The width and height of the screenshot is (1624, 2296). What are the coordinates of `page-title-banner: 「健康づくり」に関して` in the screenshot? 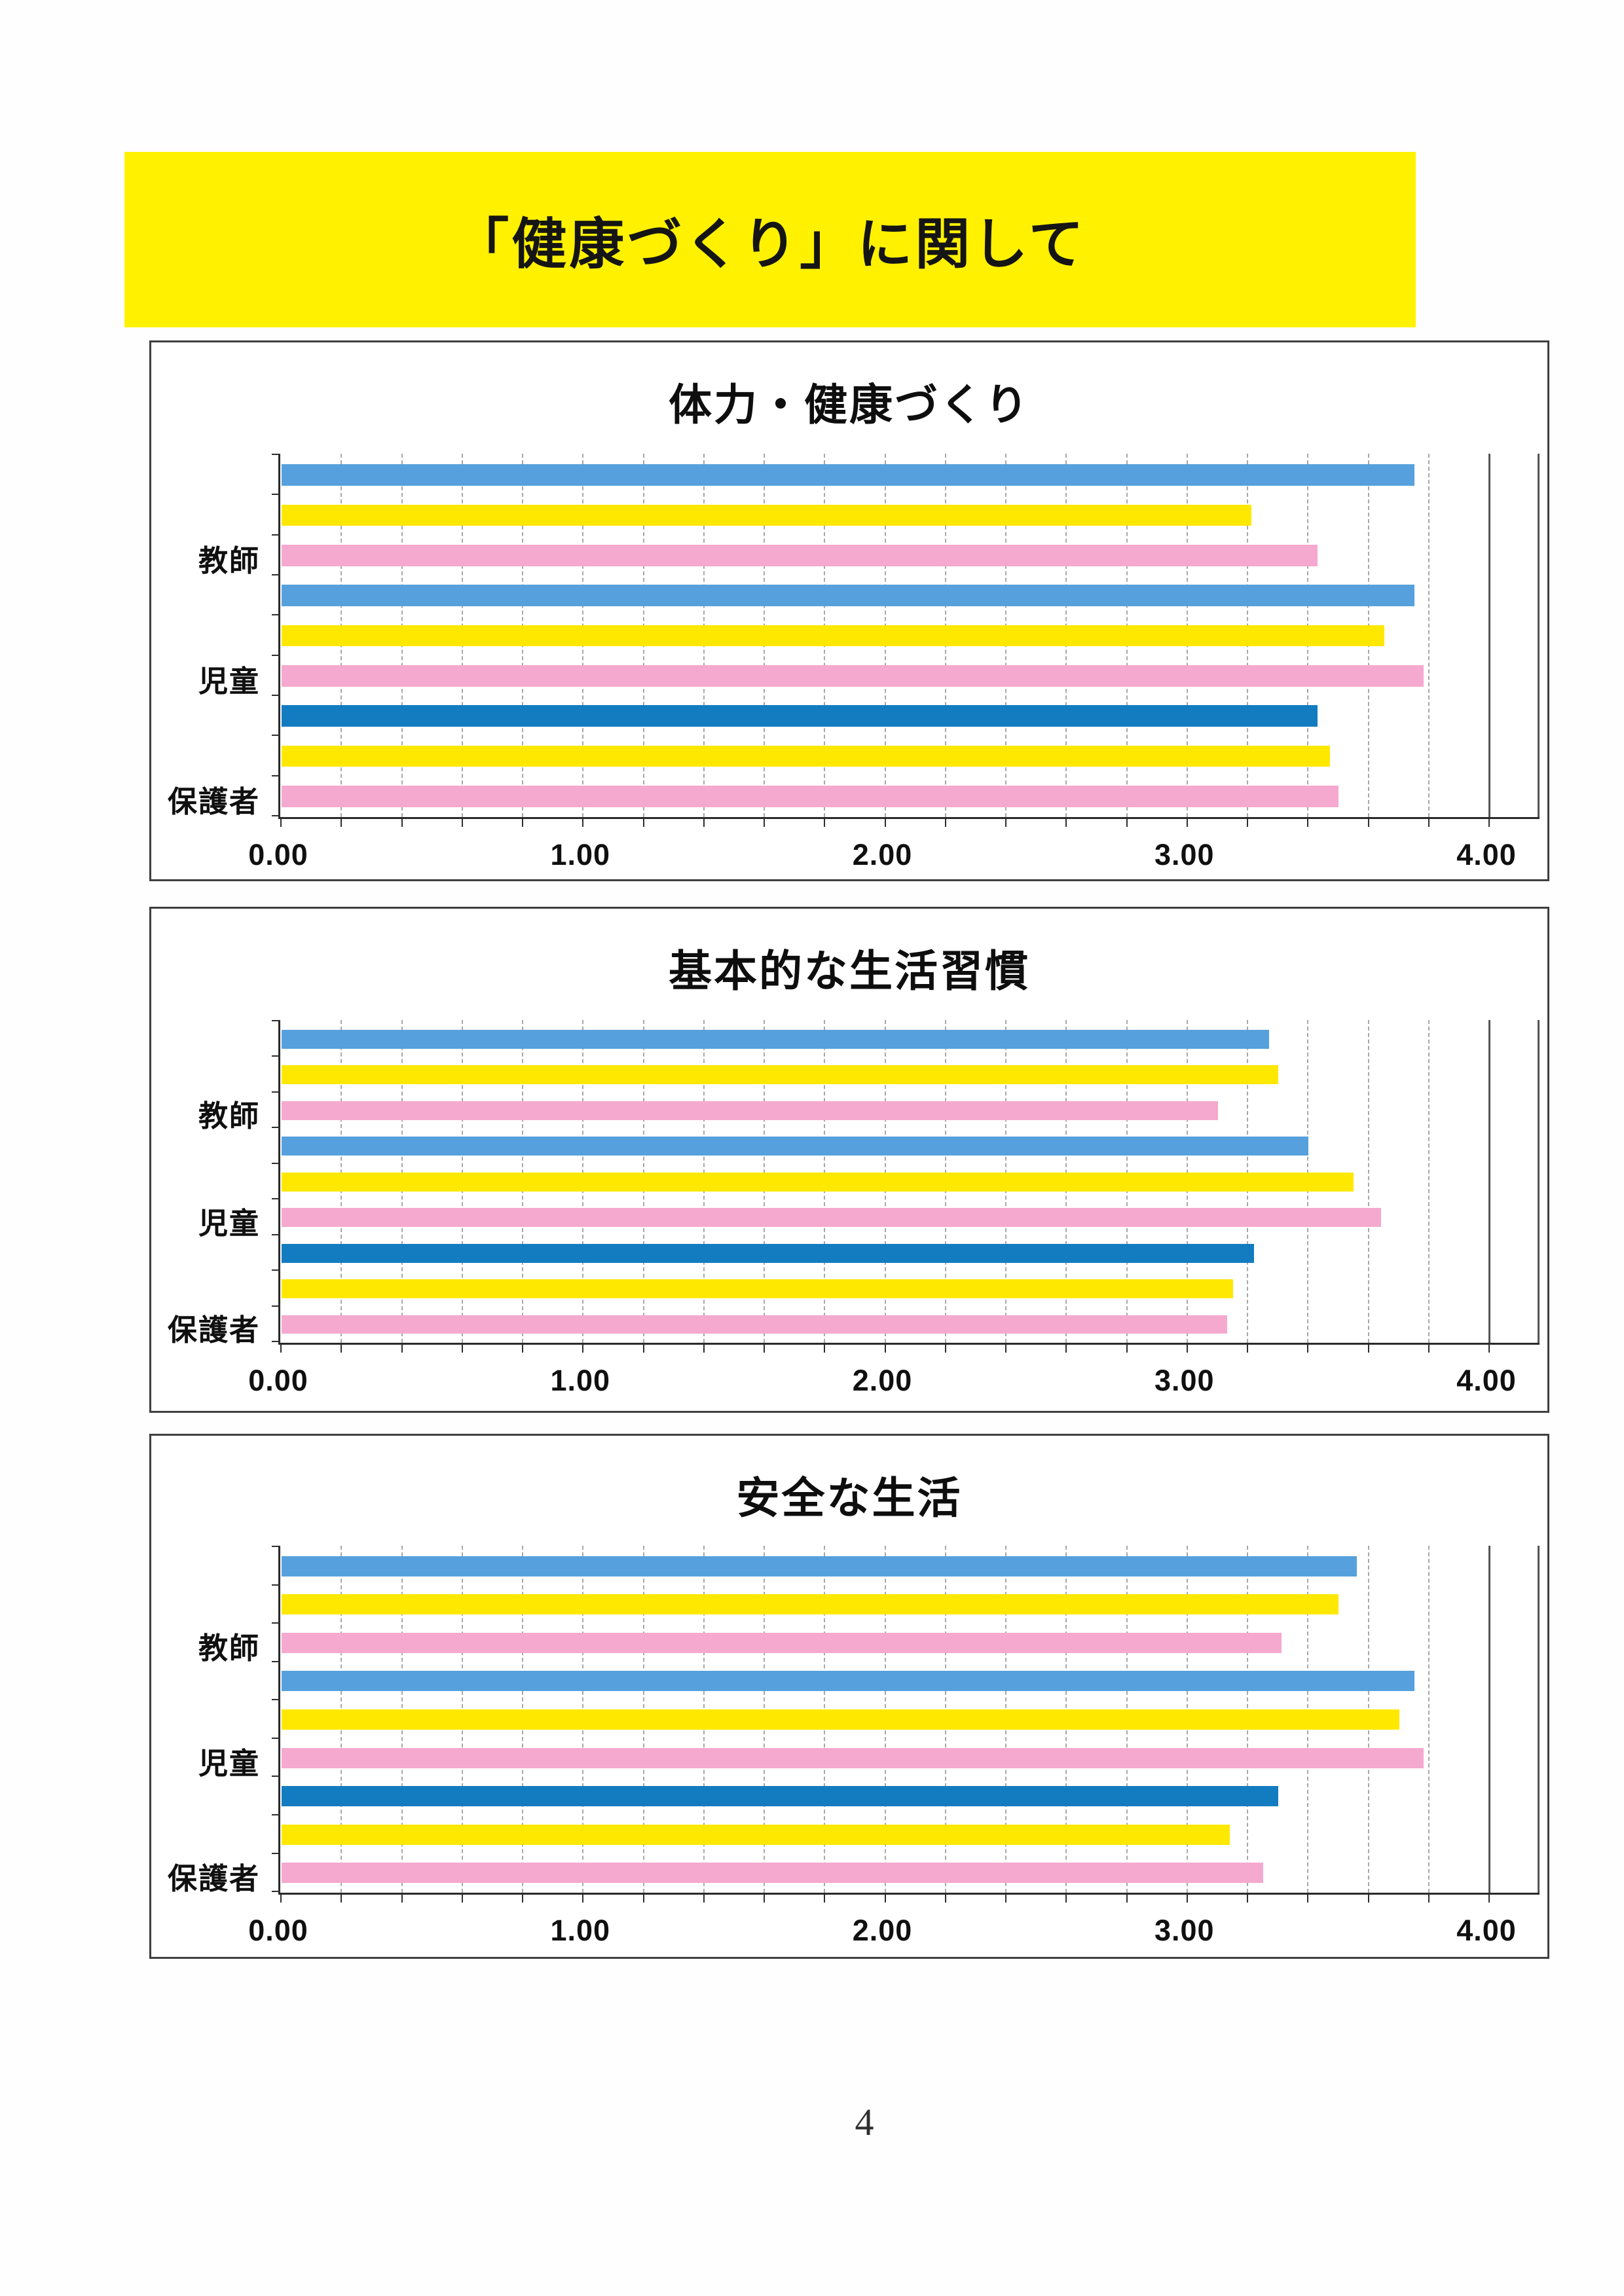 It's located at (770, 239).